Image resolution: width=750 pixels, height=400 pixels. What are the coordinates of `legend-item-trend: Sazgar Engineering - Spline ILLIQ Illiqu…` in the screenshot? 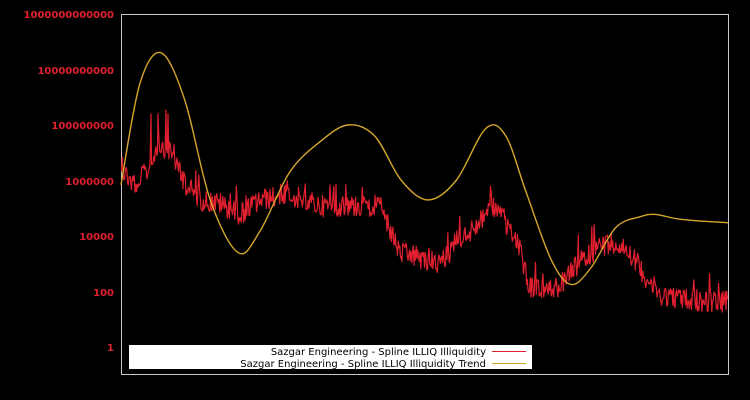 It's located at (383, 364).